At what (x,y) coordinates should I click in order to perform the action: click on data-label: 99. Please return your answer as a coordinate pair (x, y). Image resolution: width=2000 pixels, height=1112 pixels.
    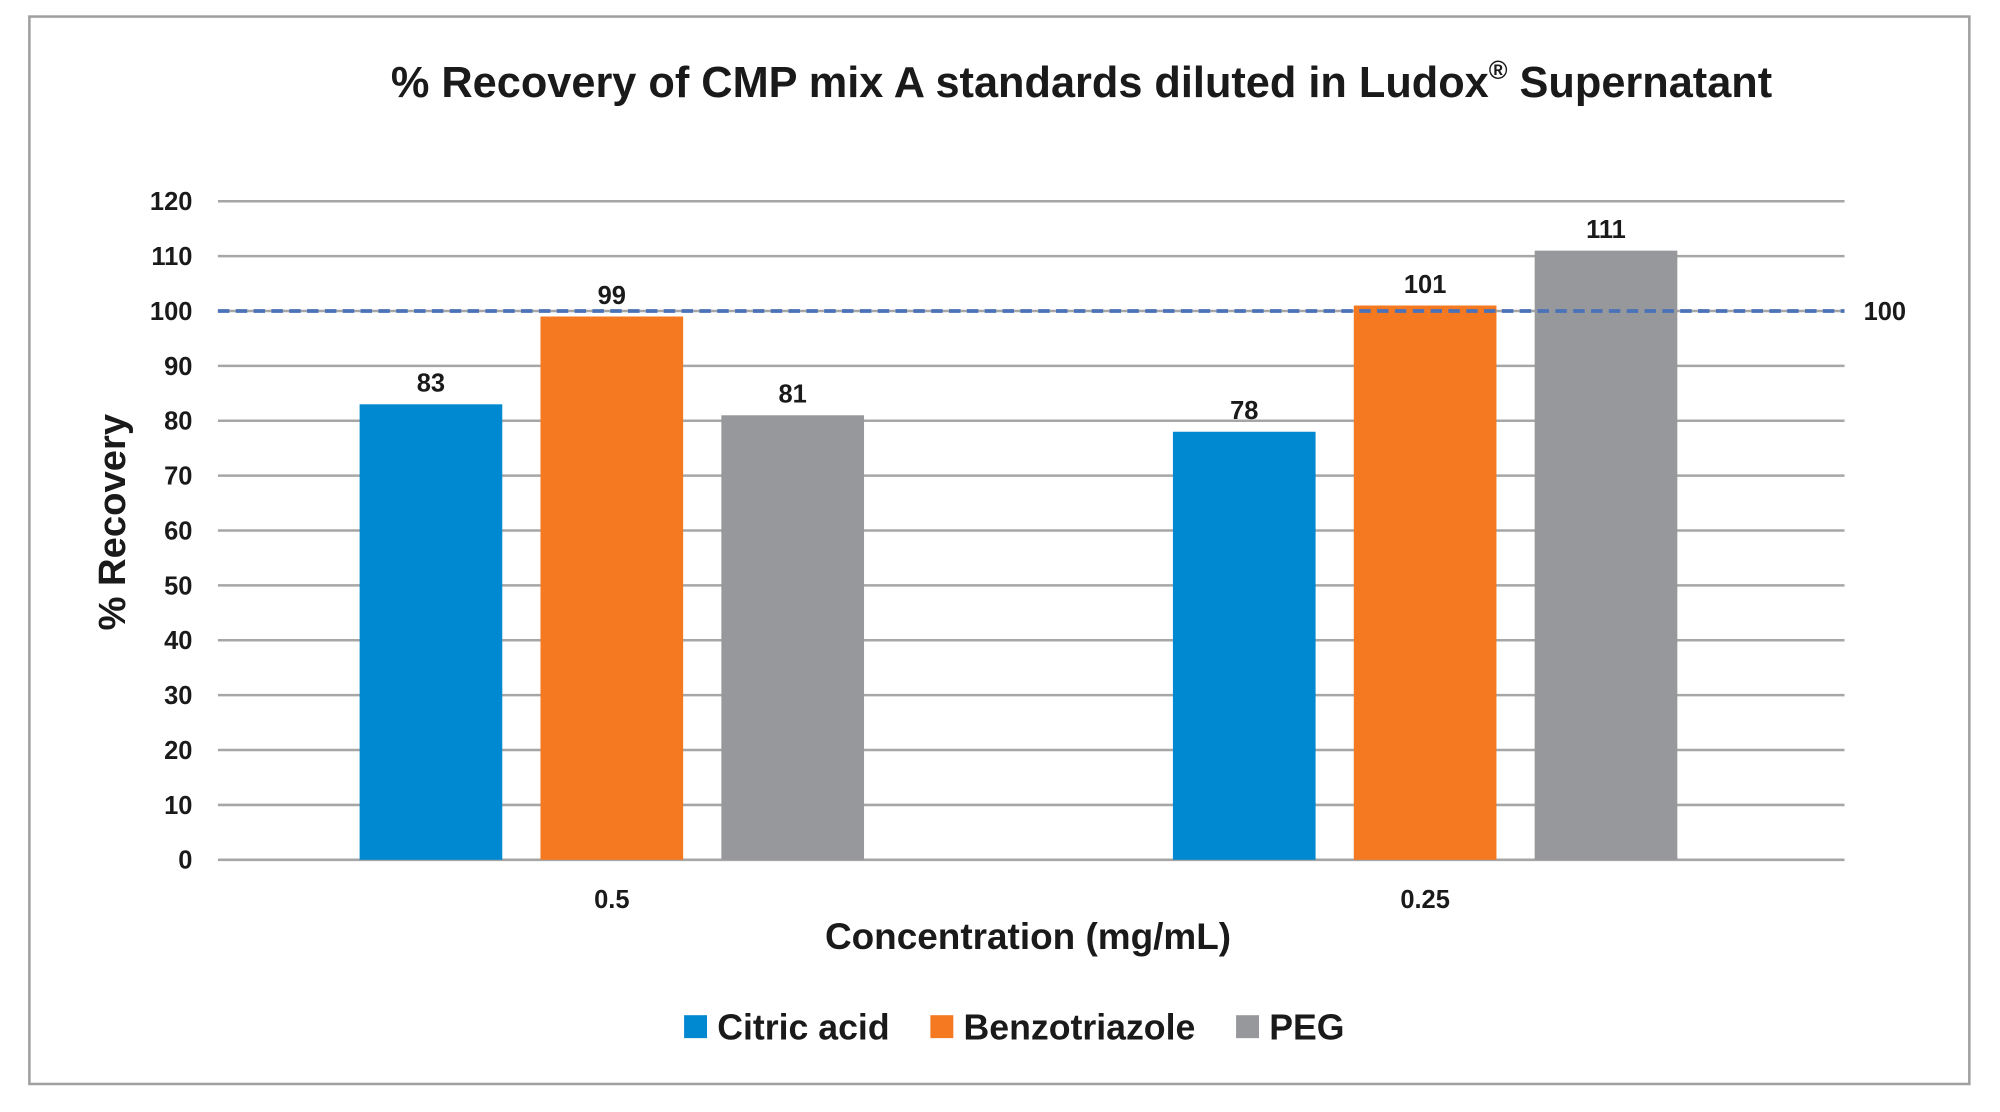
    Looking at the image, I should click on (612, 296).